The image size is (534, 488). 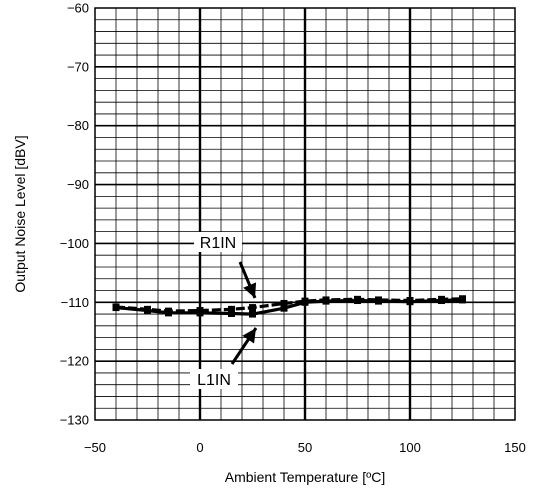 I want to click on x-tick-label: 0, so click(x=199, y=447).